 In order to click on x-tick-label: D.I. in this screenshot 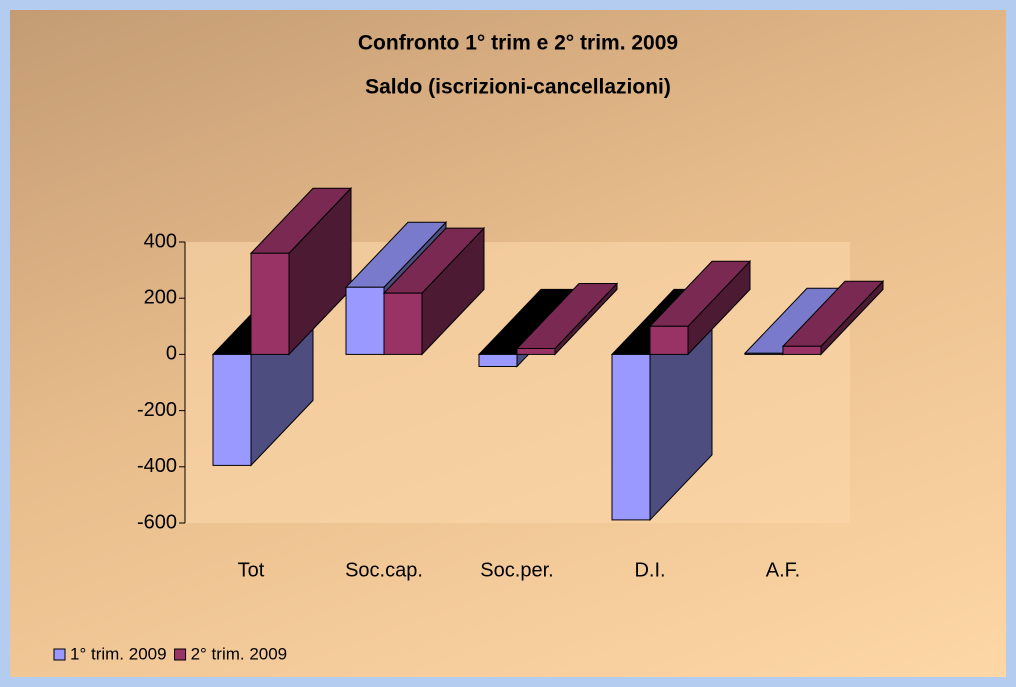, I will do `click(649, 570)`.